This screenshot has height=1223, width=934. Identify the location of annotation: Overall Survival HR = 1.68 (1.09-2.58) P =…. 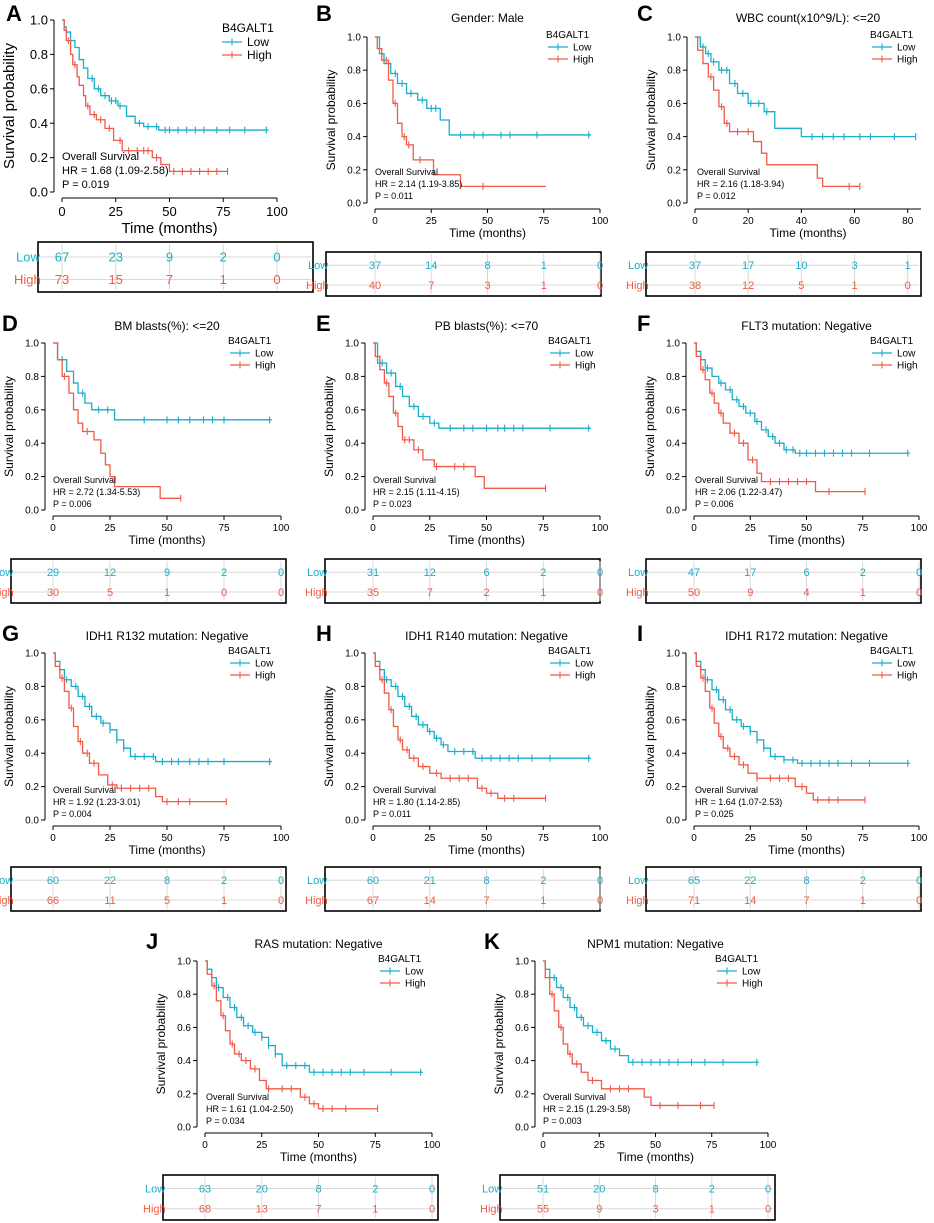
(115, 171).